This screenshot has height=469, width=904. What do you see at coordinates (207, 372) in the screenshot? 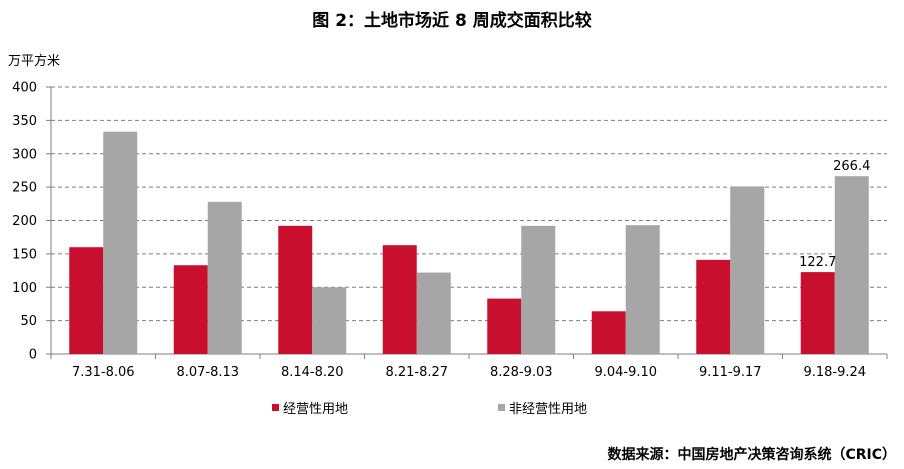
I see `x-tick-label: 8.07-8.13` at bounding box center [207, 372].